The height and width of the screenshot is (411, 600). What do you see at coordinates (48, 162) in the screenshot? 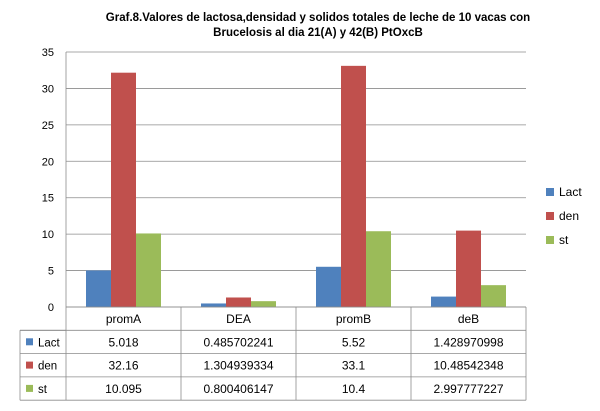
I see `y-tick-label: 20` at bounding box center [48, 162].